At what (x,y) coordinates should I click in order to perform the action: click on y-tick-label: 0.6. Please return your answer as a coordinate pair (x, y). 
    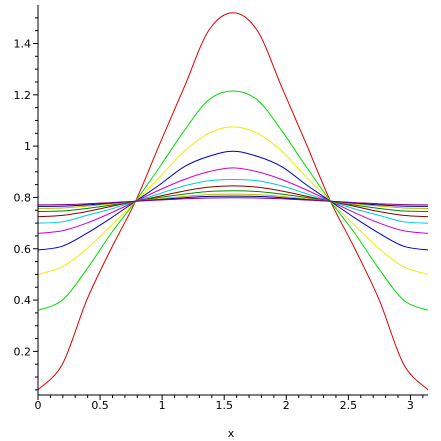
    Looking at the image, I should click on (23, 249).